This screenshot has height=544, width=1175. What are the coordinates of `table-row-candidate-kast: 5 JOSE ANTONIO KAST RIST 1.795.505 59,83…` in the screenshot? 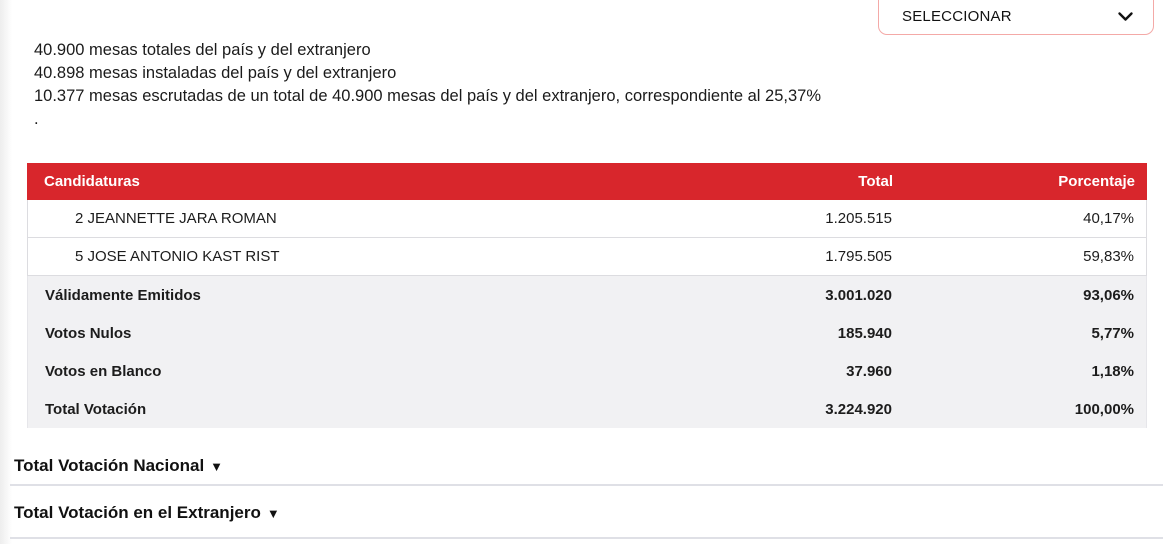 It's located at (587, 257).